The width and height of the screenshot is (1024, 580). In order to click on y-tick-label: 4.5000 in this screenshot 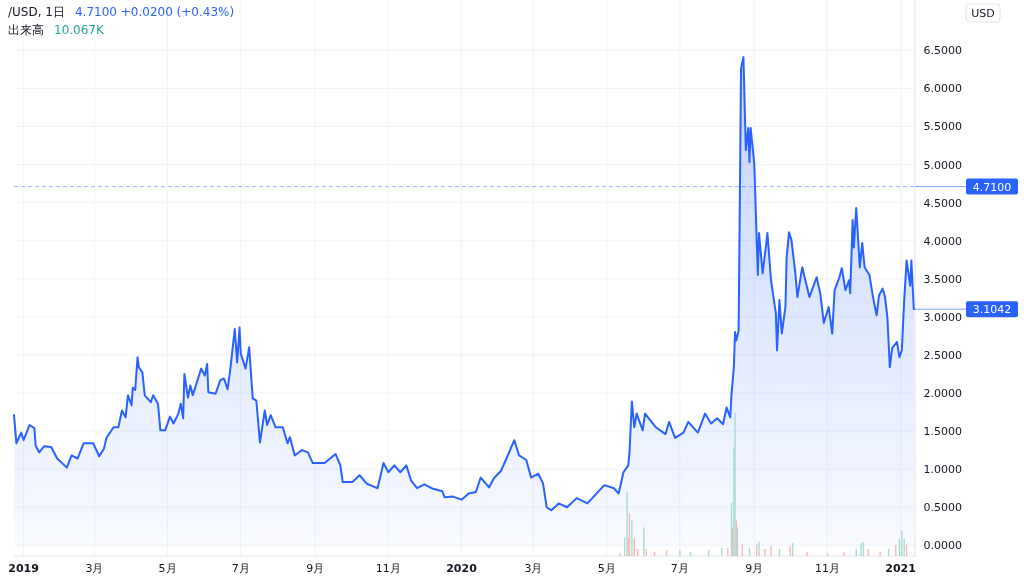, I will do `click(942, 203)`.